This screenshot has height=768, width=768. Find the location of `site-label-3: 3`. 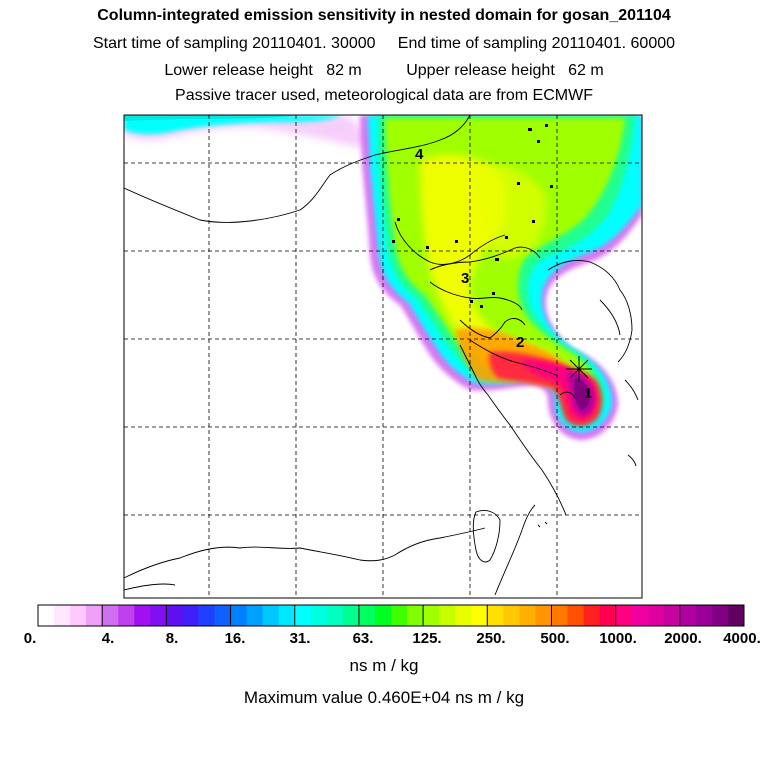

site-label-3: 3 is located at coordinates (465, 278).